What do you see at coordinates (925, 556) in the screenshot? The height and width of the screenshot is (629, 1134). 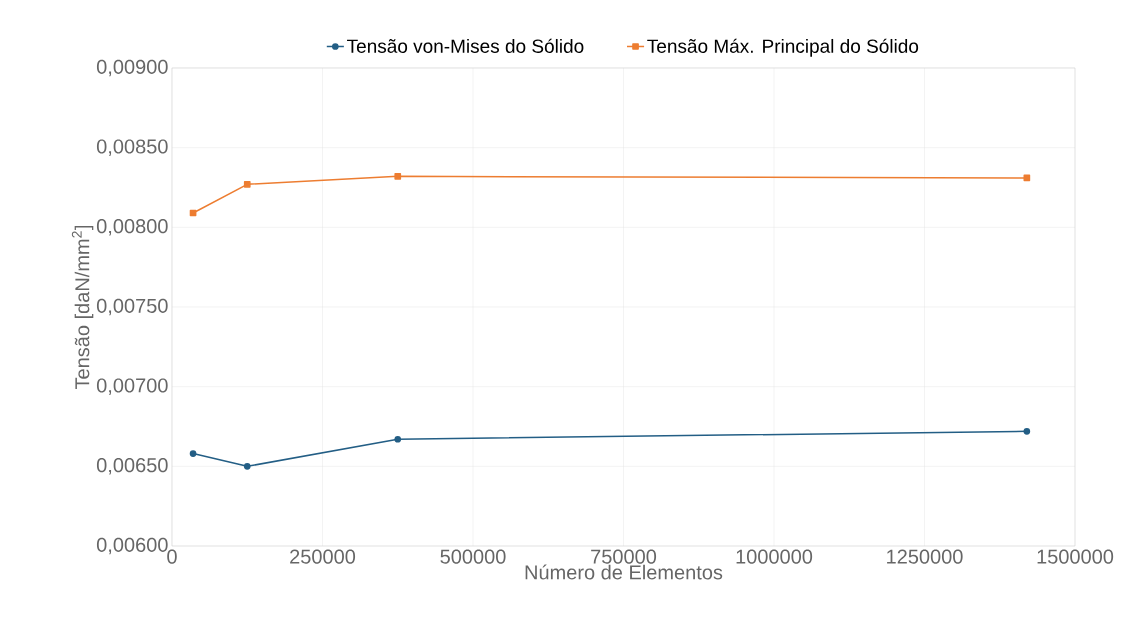 I see `x-tick-label: 1250000` at bounding box center [925, 556].